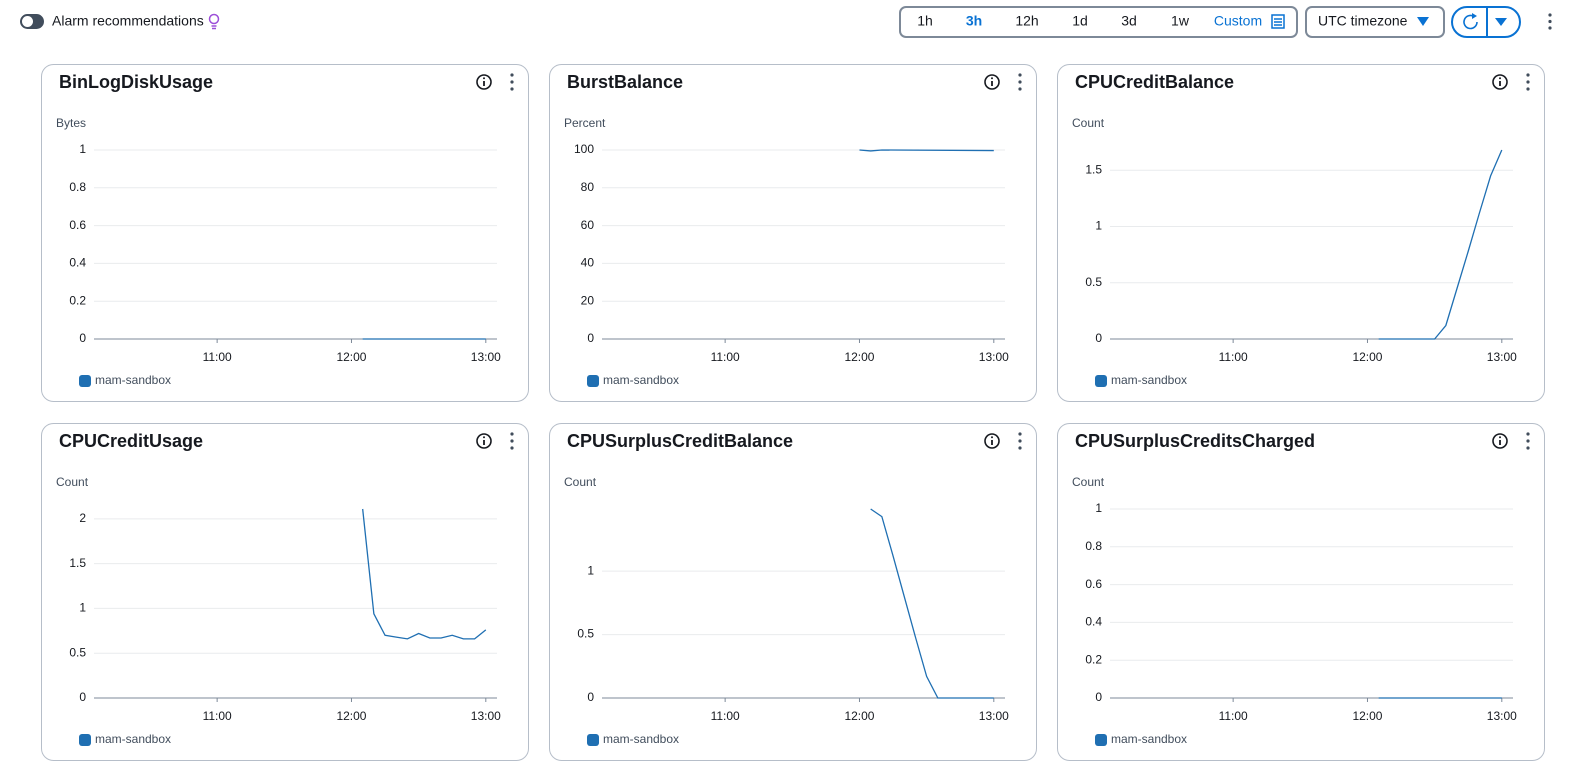 The height and width of the screenshot is (780, 1572). What do you see at coordinates (1238, 21) in the screenshot?
I see `range-option: Custom` at bounding box center [1238, 21].